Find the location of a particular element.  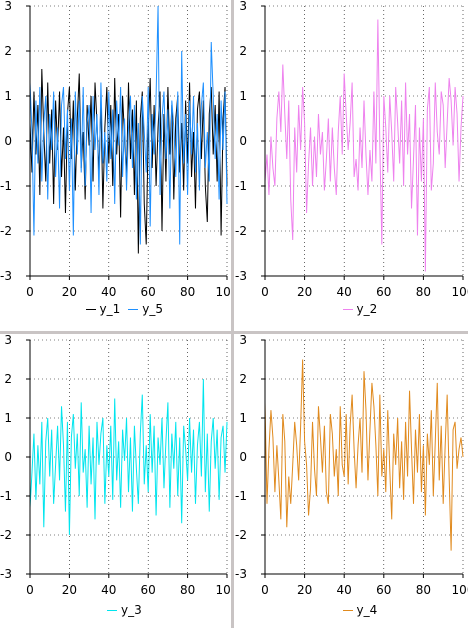

legend: y_3 is located at coordinates (128, 610).